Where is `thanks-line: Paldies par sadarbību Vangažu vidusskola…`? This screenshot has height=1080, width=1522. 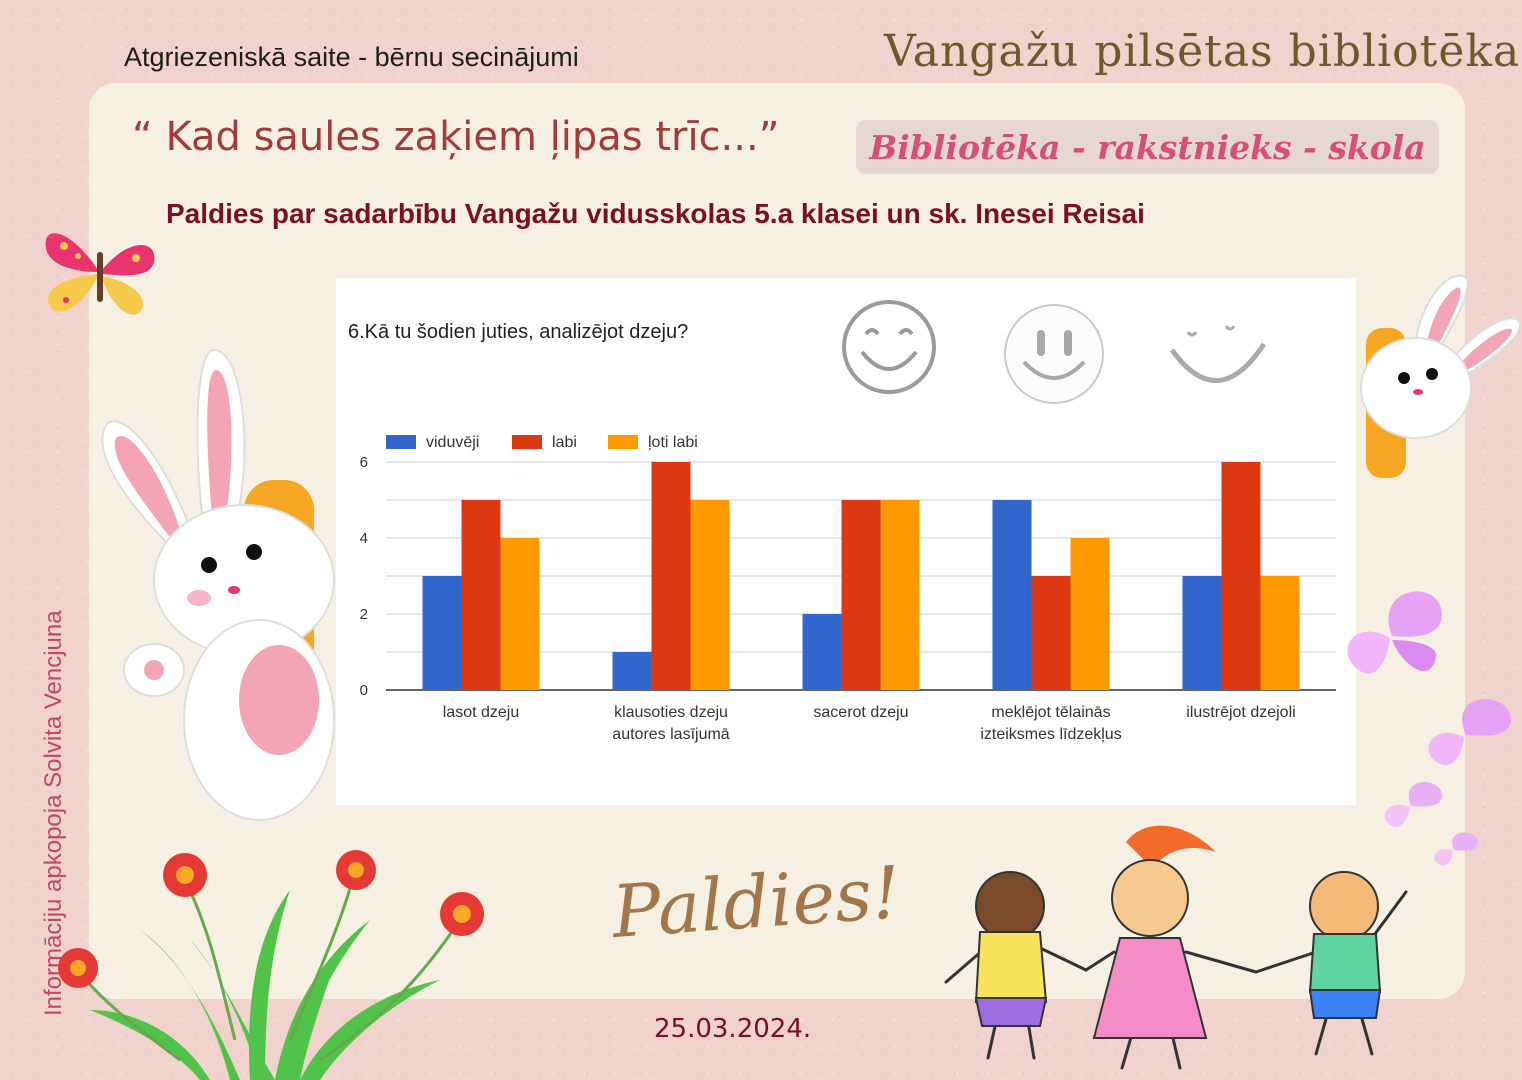 thanks-line: Paldies par sadarbību Vangažu vidusskola… is located at coordinates (655, 213).